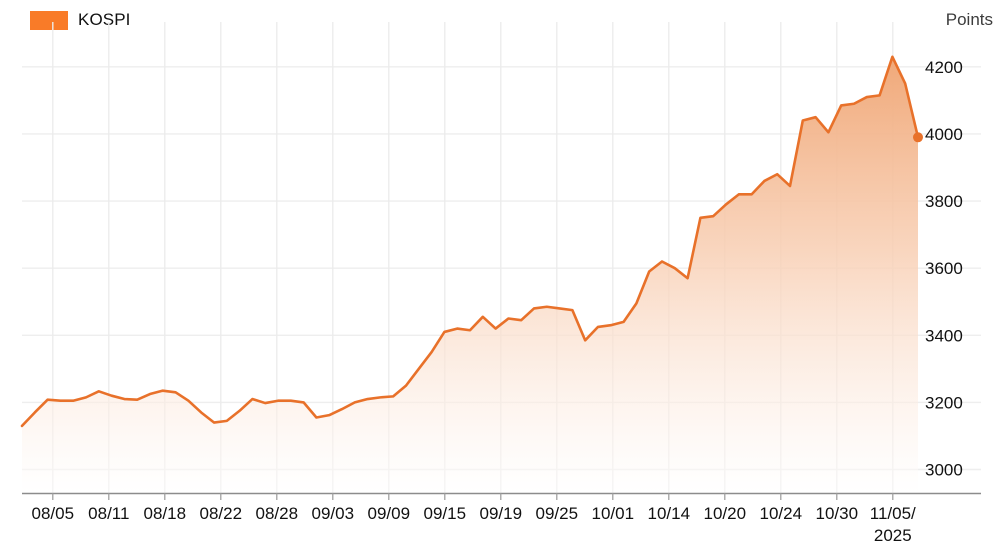  I want to click on x-tick-marks, so click(473, 496).